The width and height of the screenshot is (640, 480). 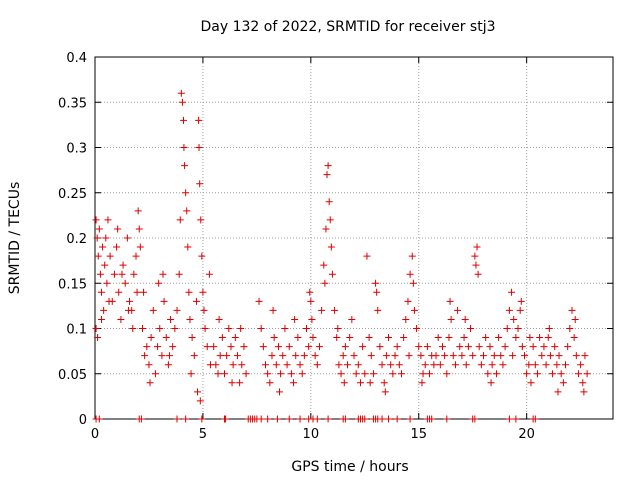 What do you see at coordinates (76, 58) in the screenshot?
I see `y-tick-label: 0.4` at bounding box center [76, 58].